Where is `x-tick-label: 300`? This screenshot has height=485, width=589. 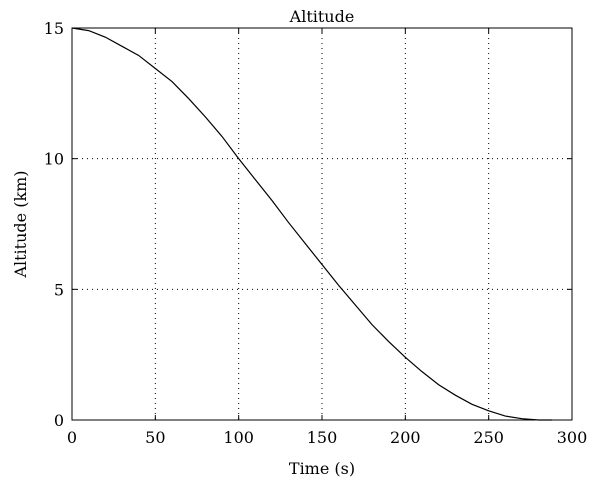
x-tick-label: 300 is located at coordinates (572, 437).